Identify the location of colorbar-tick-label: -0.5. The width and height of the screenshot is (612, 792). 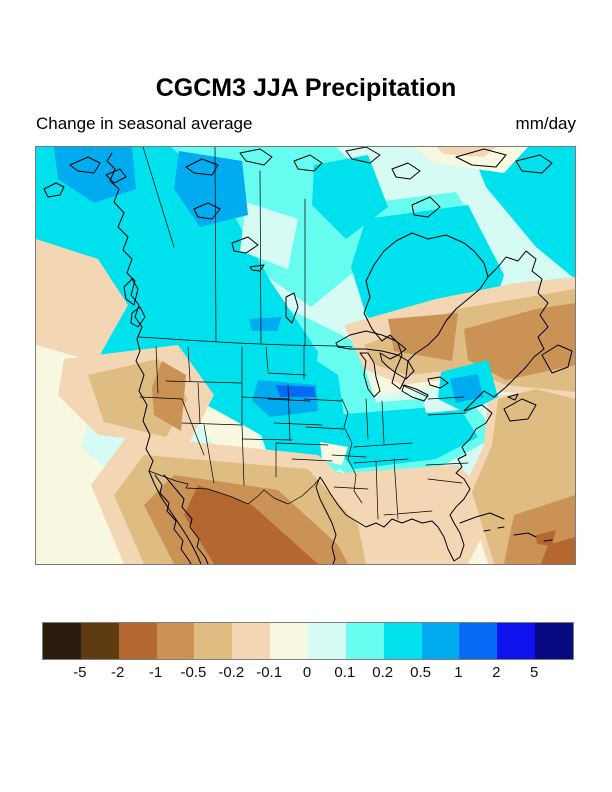
(193, 672).